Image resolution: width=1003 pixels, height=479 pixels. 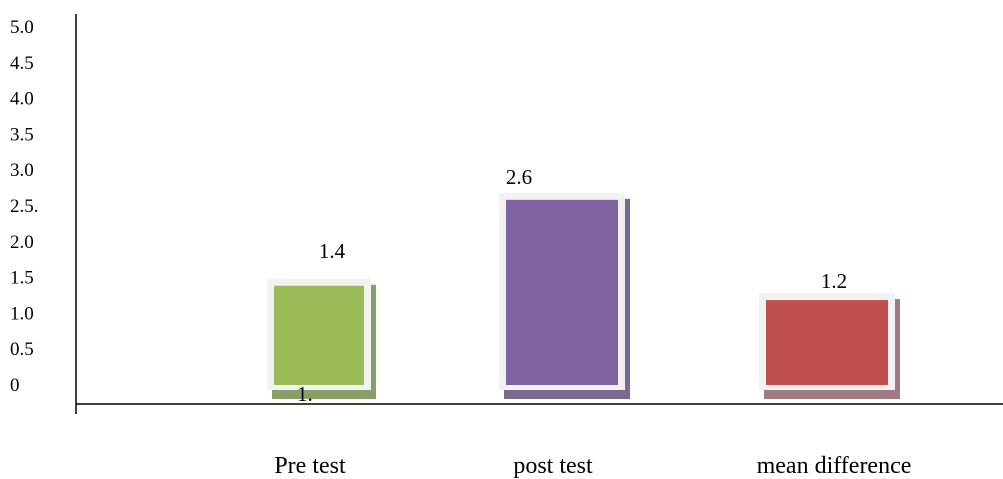 I want to click on data-label: 1.2, so click(x=834, y=281).